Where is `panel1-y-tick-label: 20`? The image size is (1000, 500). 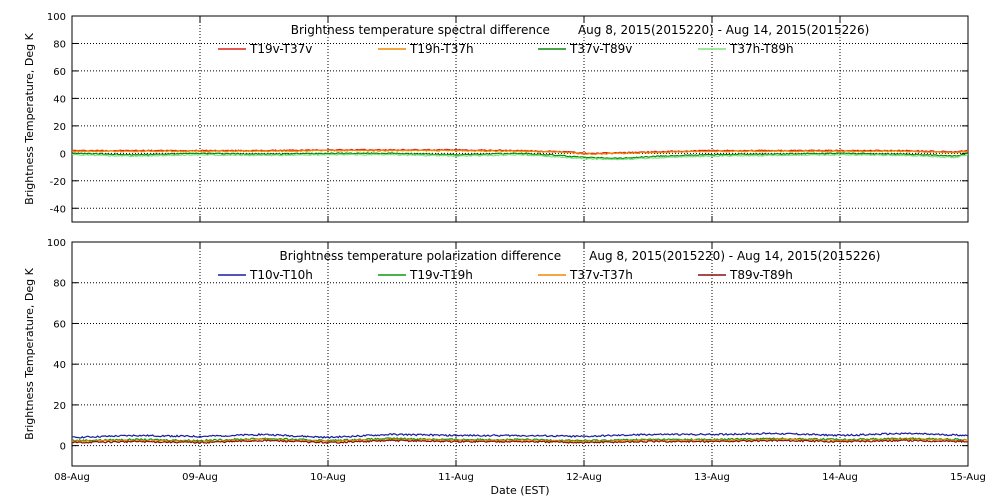 panel1-y-tick-label: 20 is located at coordinates (59, 127).